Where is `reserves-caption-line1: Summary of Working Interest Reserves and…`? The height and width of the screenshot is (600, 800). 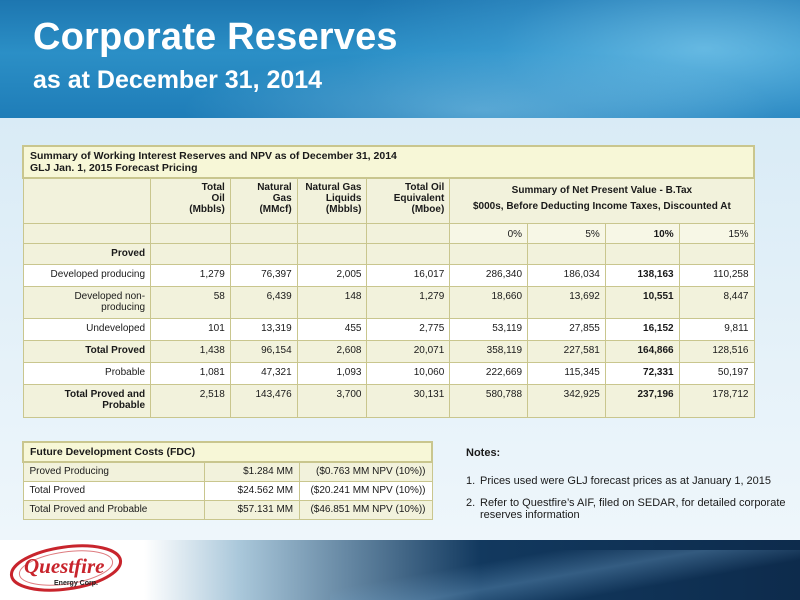
reserves-caption-line1: Summary of Working Interest Reserves and… is located at coordinates (213, 156).